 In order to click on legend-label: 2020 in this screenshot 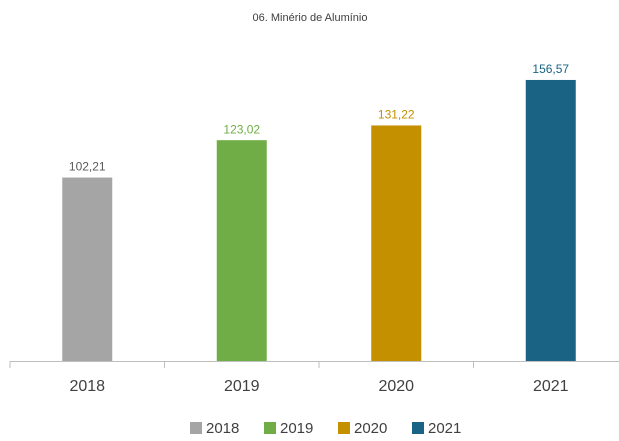, I will do `click(370, 428)`.